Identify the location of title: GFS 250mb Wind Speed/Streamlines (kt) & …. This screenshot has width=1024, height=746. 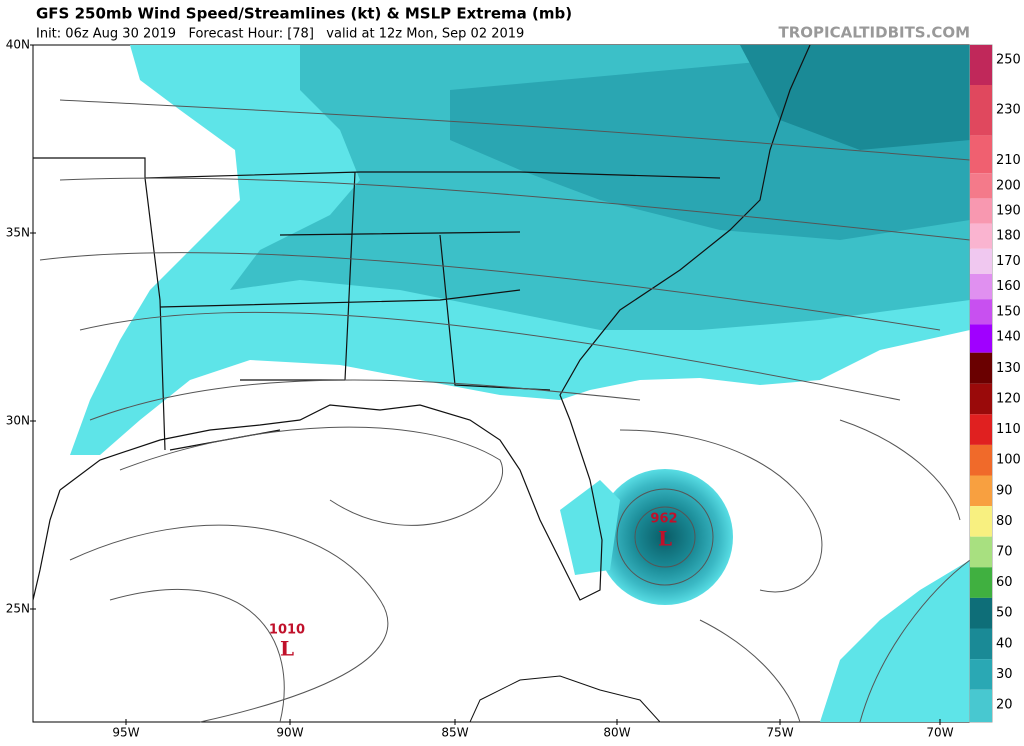
(304, 14).